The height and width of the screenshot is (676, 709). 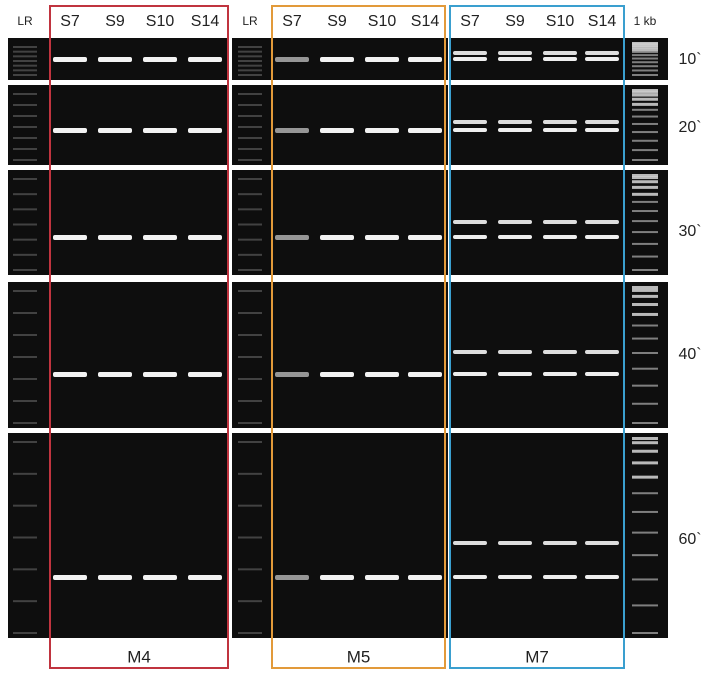 I want to click on group-label: M4, so click(x=139, y=656).